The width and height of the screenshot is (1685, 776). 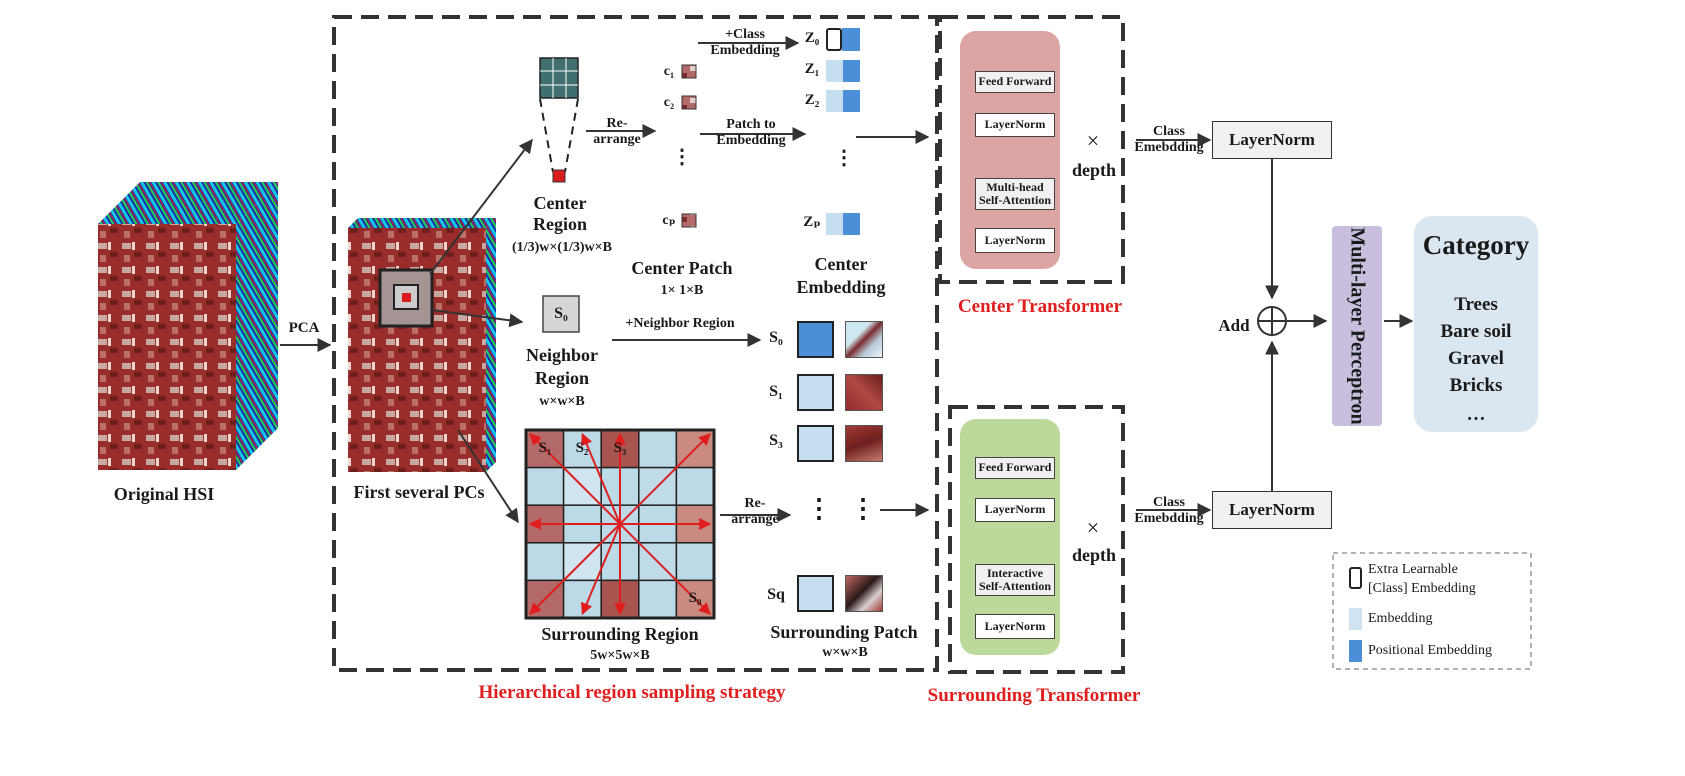 I want to click on center-class-emb-label: Class Emebdding, so click(x=1169, y=140).